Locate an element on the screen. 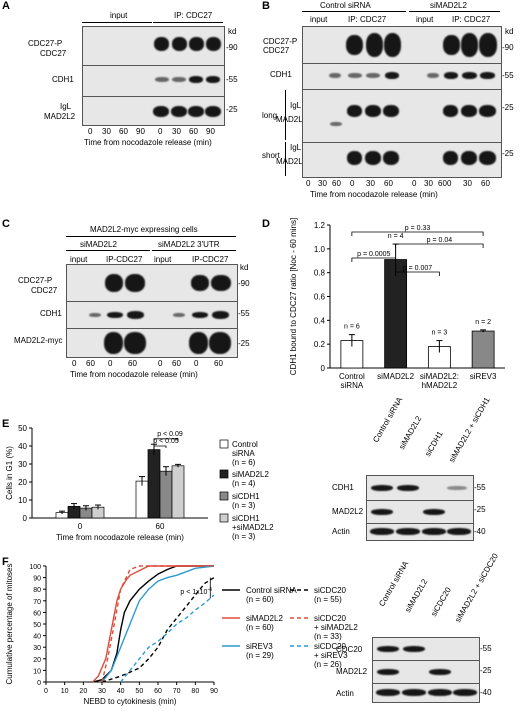 Image resolution: width=520 pixels, height=711 pixels. e-ytick-label: 20 is located at coordinates (22, 482).